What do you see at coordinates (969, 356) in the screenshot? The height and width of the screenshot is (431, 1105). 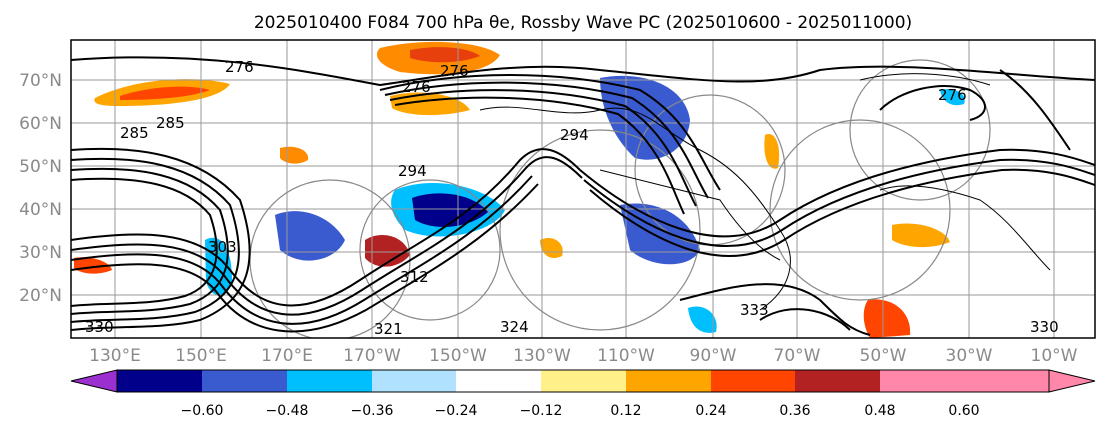 I see `lon-label: 30°W` at bounding box center [969, 356].